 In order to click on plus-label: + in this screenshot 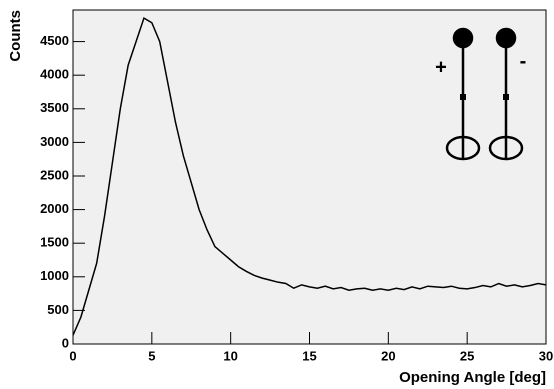, I will do `click(441, 67)`.